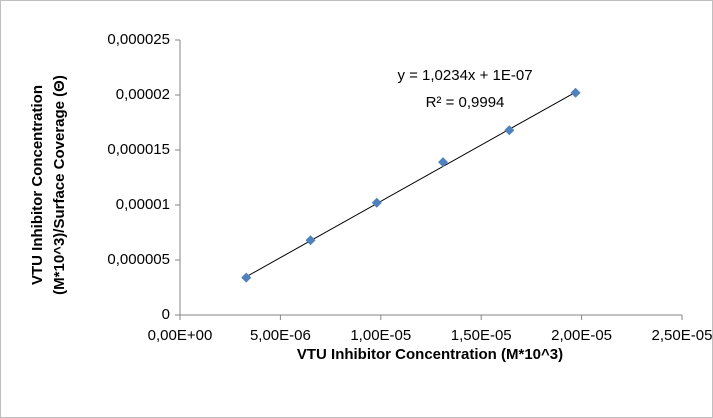  I want to click on y-tick-label: 0, so click(166, 314).